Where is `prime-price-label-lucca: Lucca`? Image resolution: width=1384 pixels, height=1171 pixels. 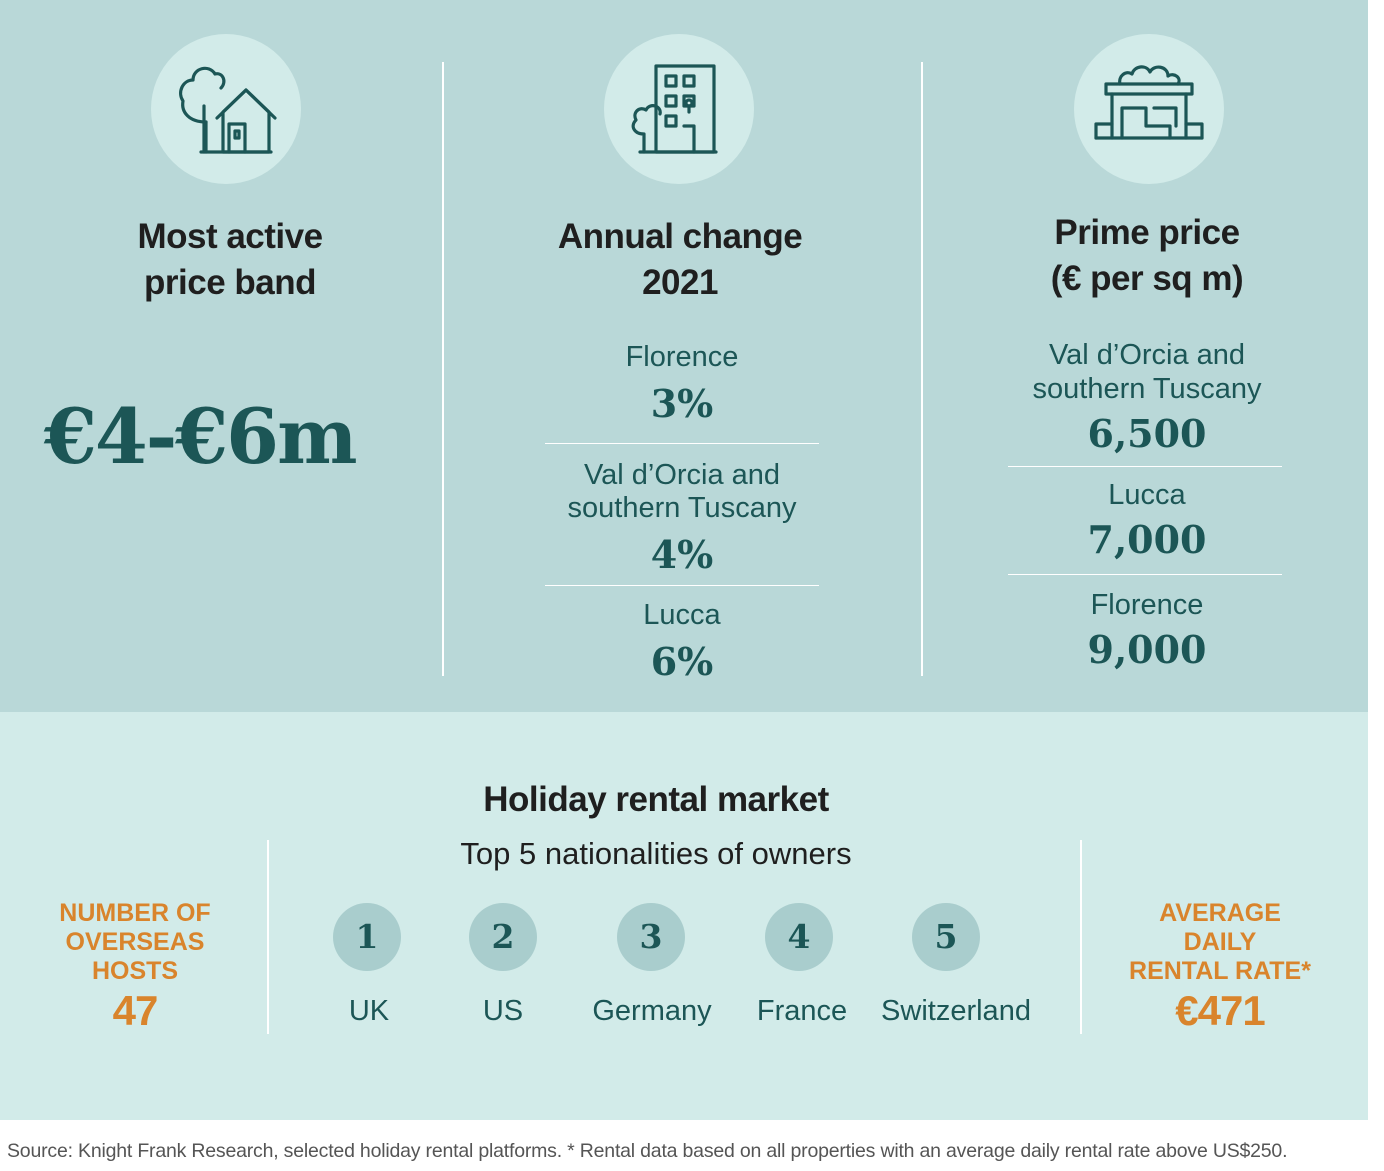 prime-price-label-lucca: Lucca is located at coordinates (1147, 495).